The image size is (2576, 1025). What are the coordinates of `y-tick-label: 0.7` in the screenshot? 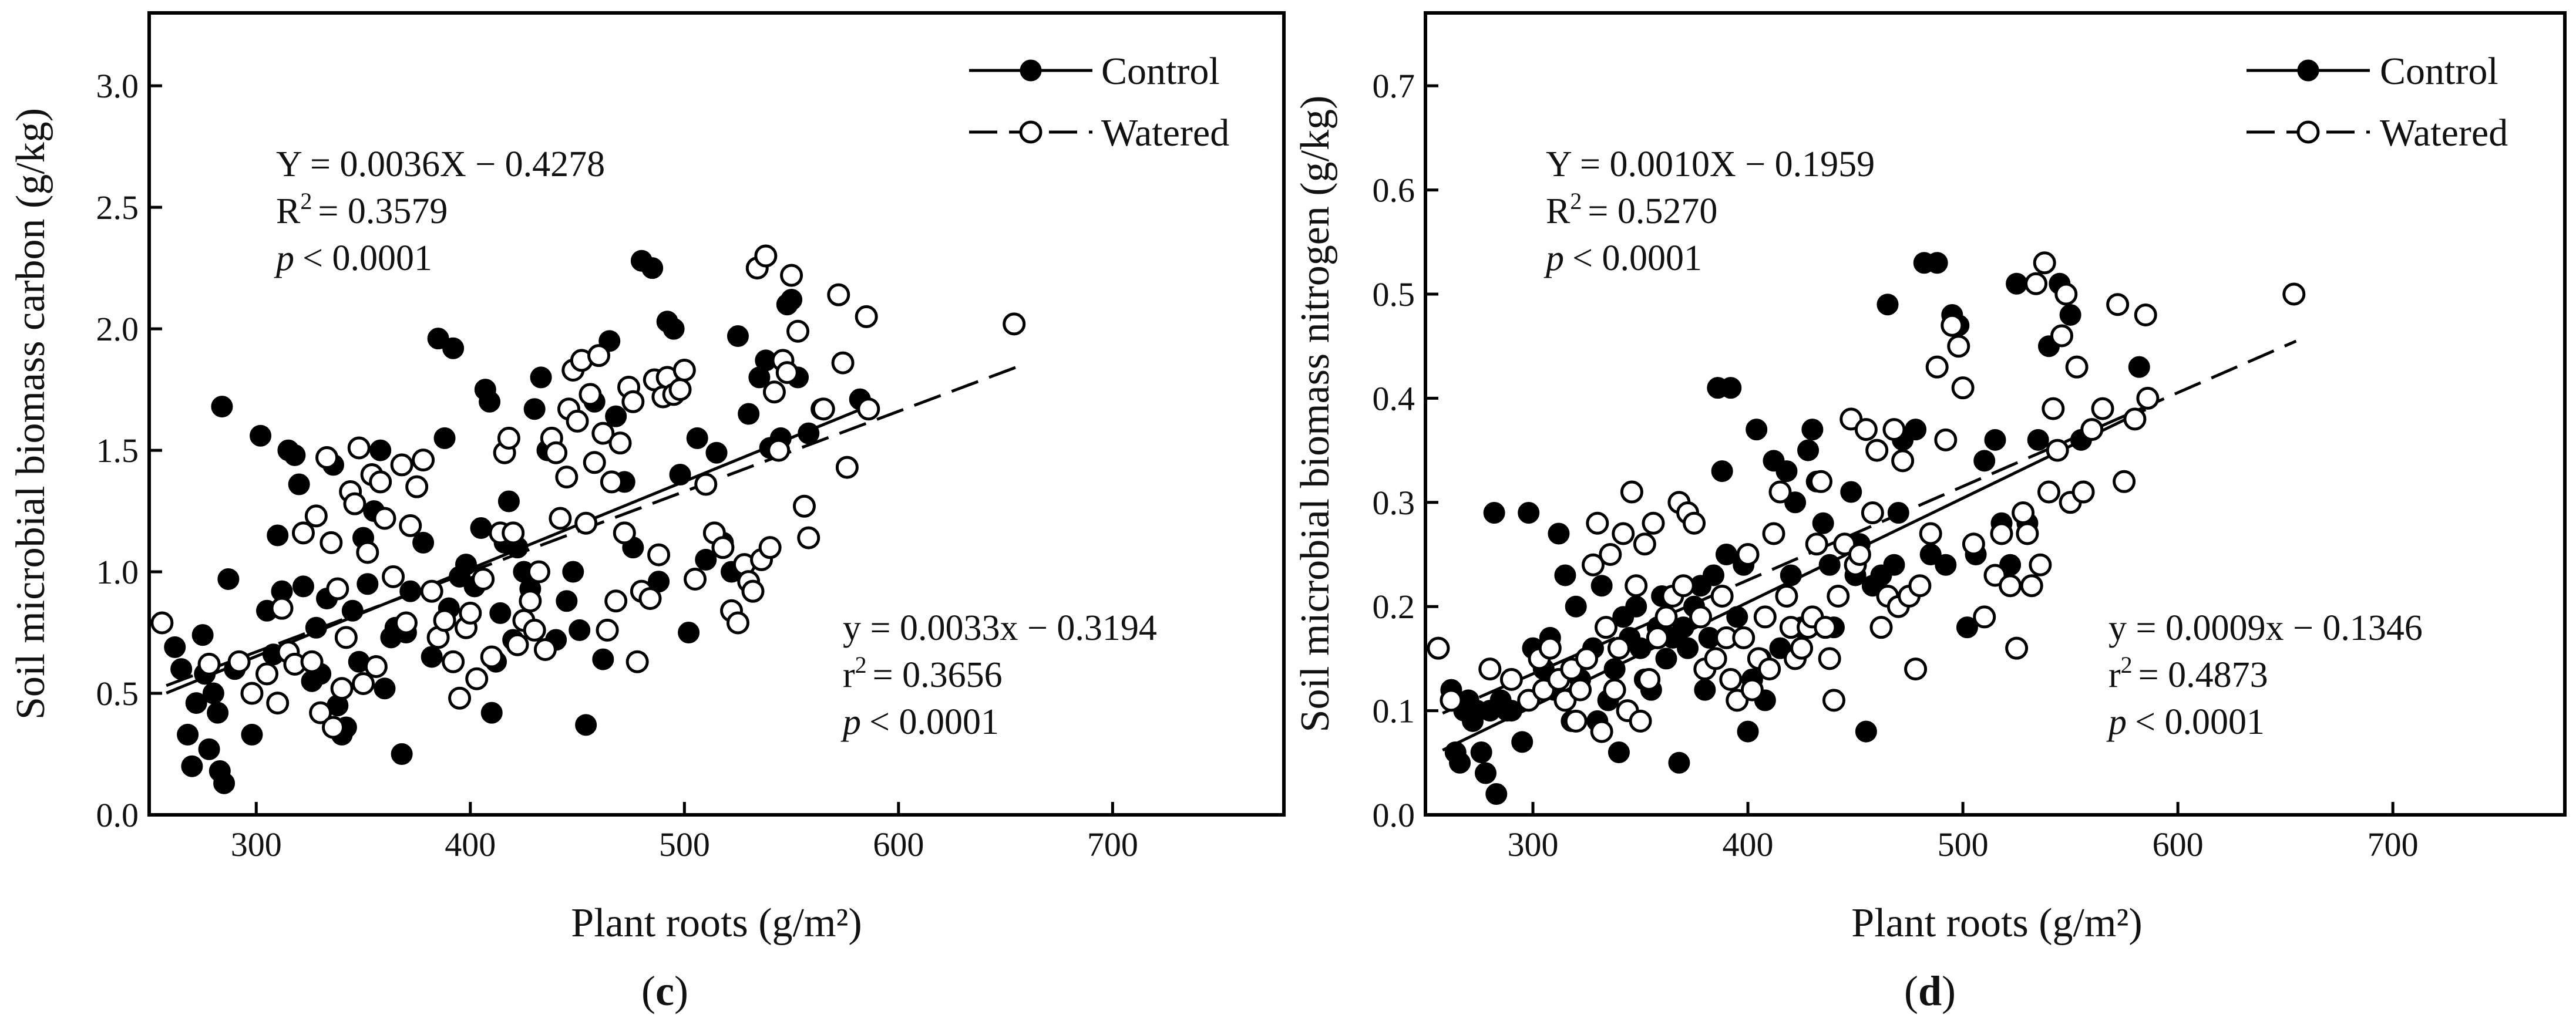 It's located at (1394, 86).